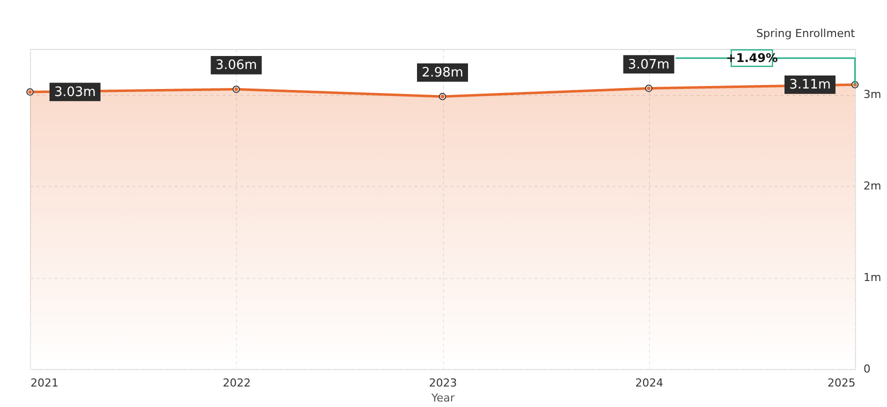 The height and width of the screenshot is (407, 887). Describe the element at coordinates (75, 92) in the screenshot. I see `data-label: 3.03m` at that location.